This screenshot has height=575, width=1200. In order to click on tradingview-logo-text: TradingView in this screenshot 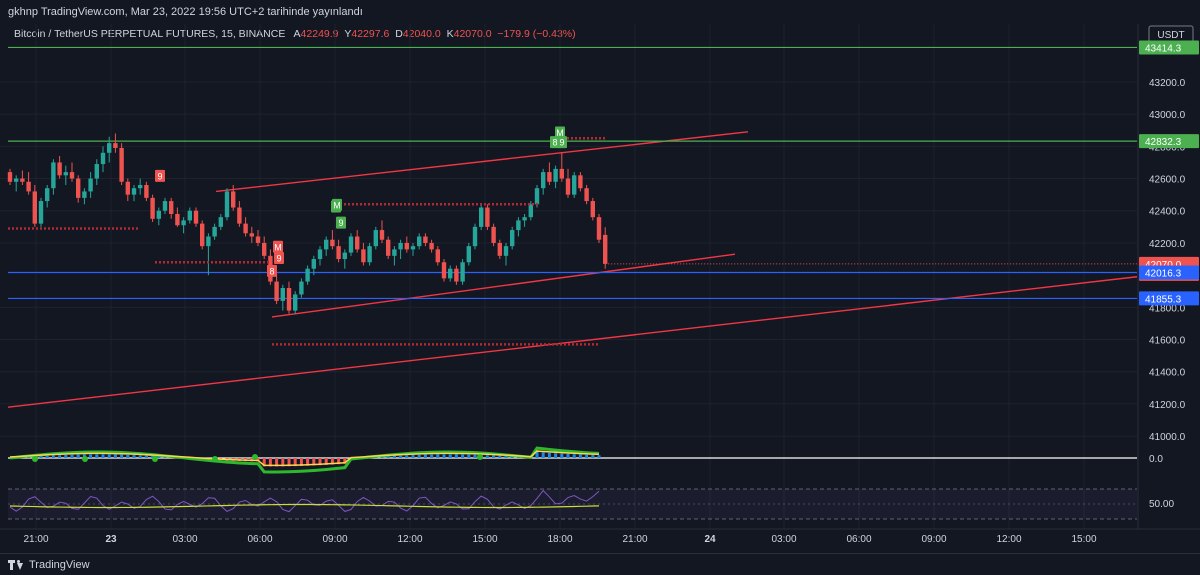, I will do `click(59, 565)`.